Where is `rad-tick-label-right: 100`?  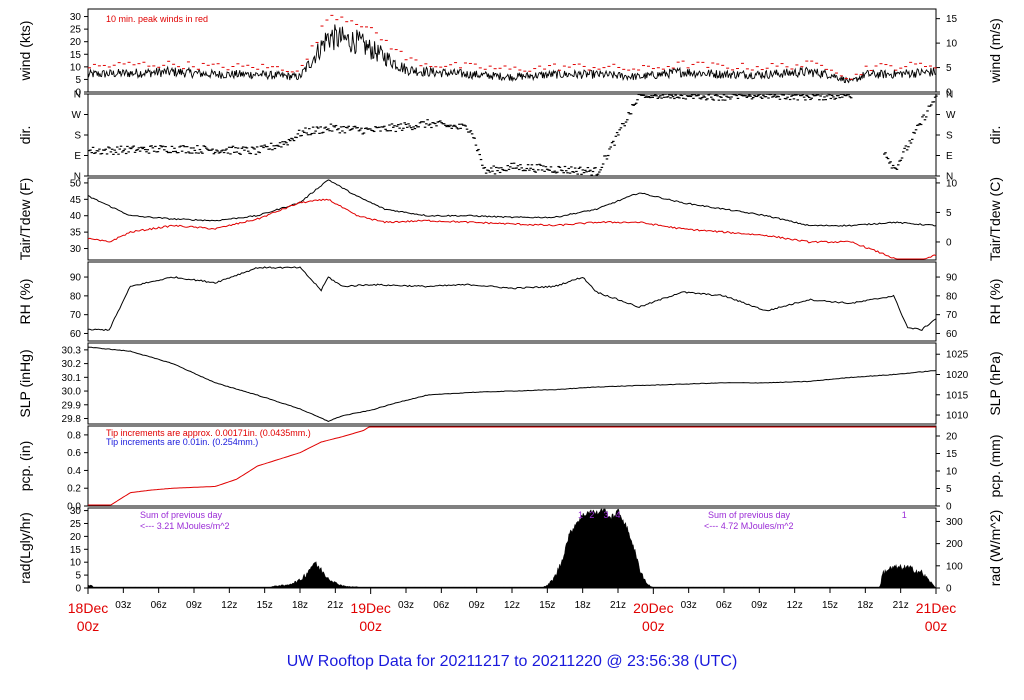
rad-tick-label-right: 100 is located at coordinates (954, 566).